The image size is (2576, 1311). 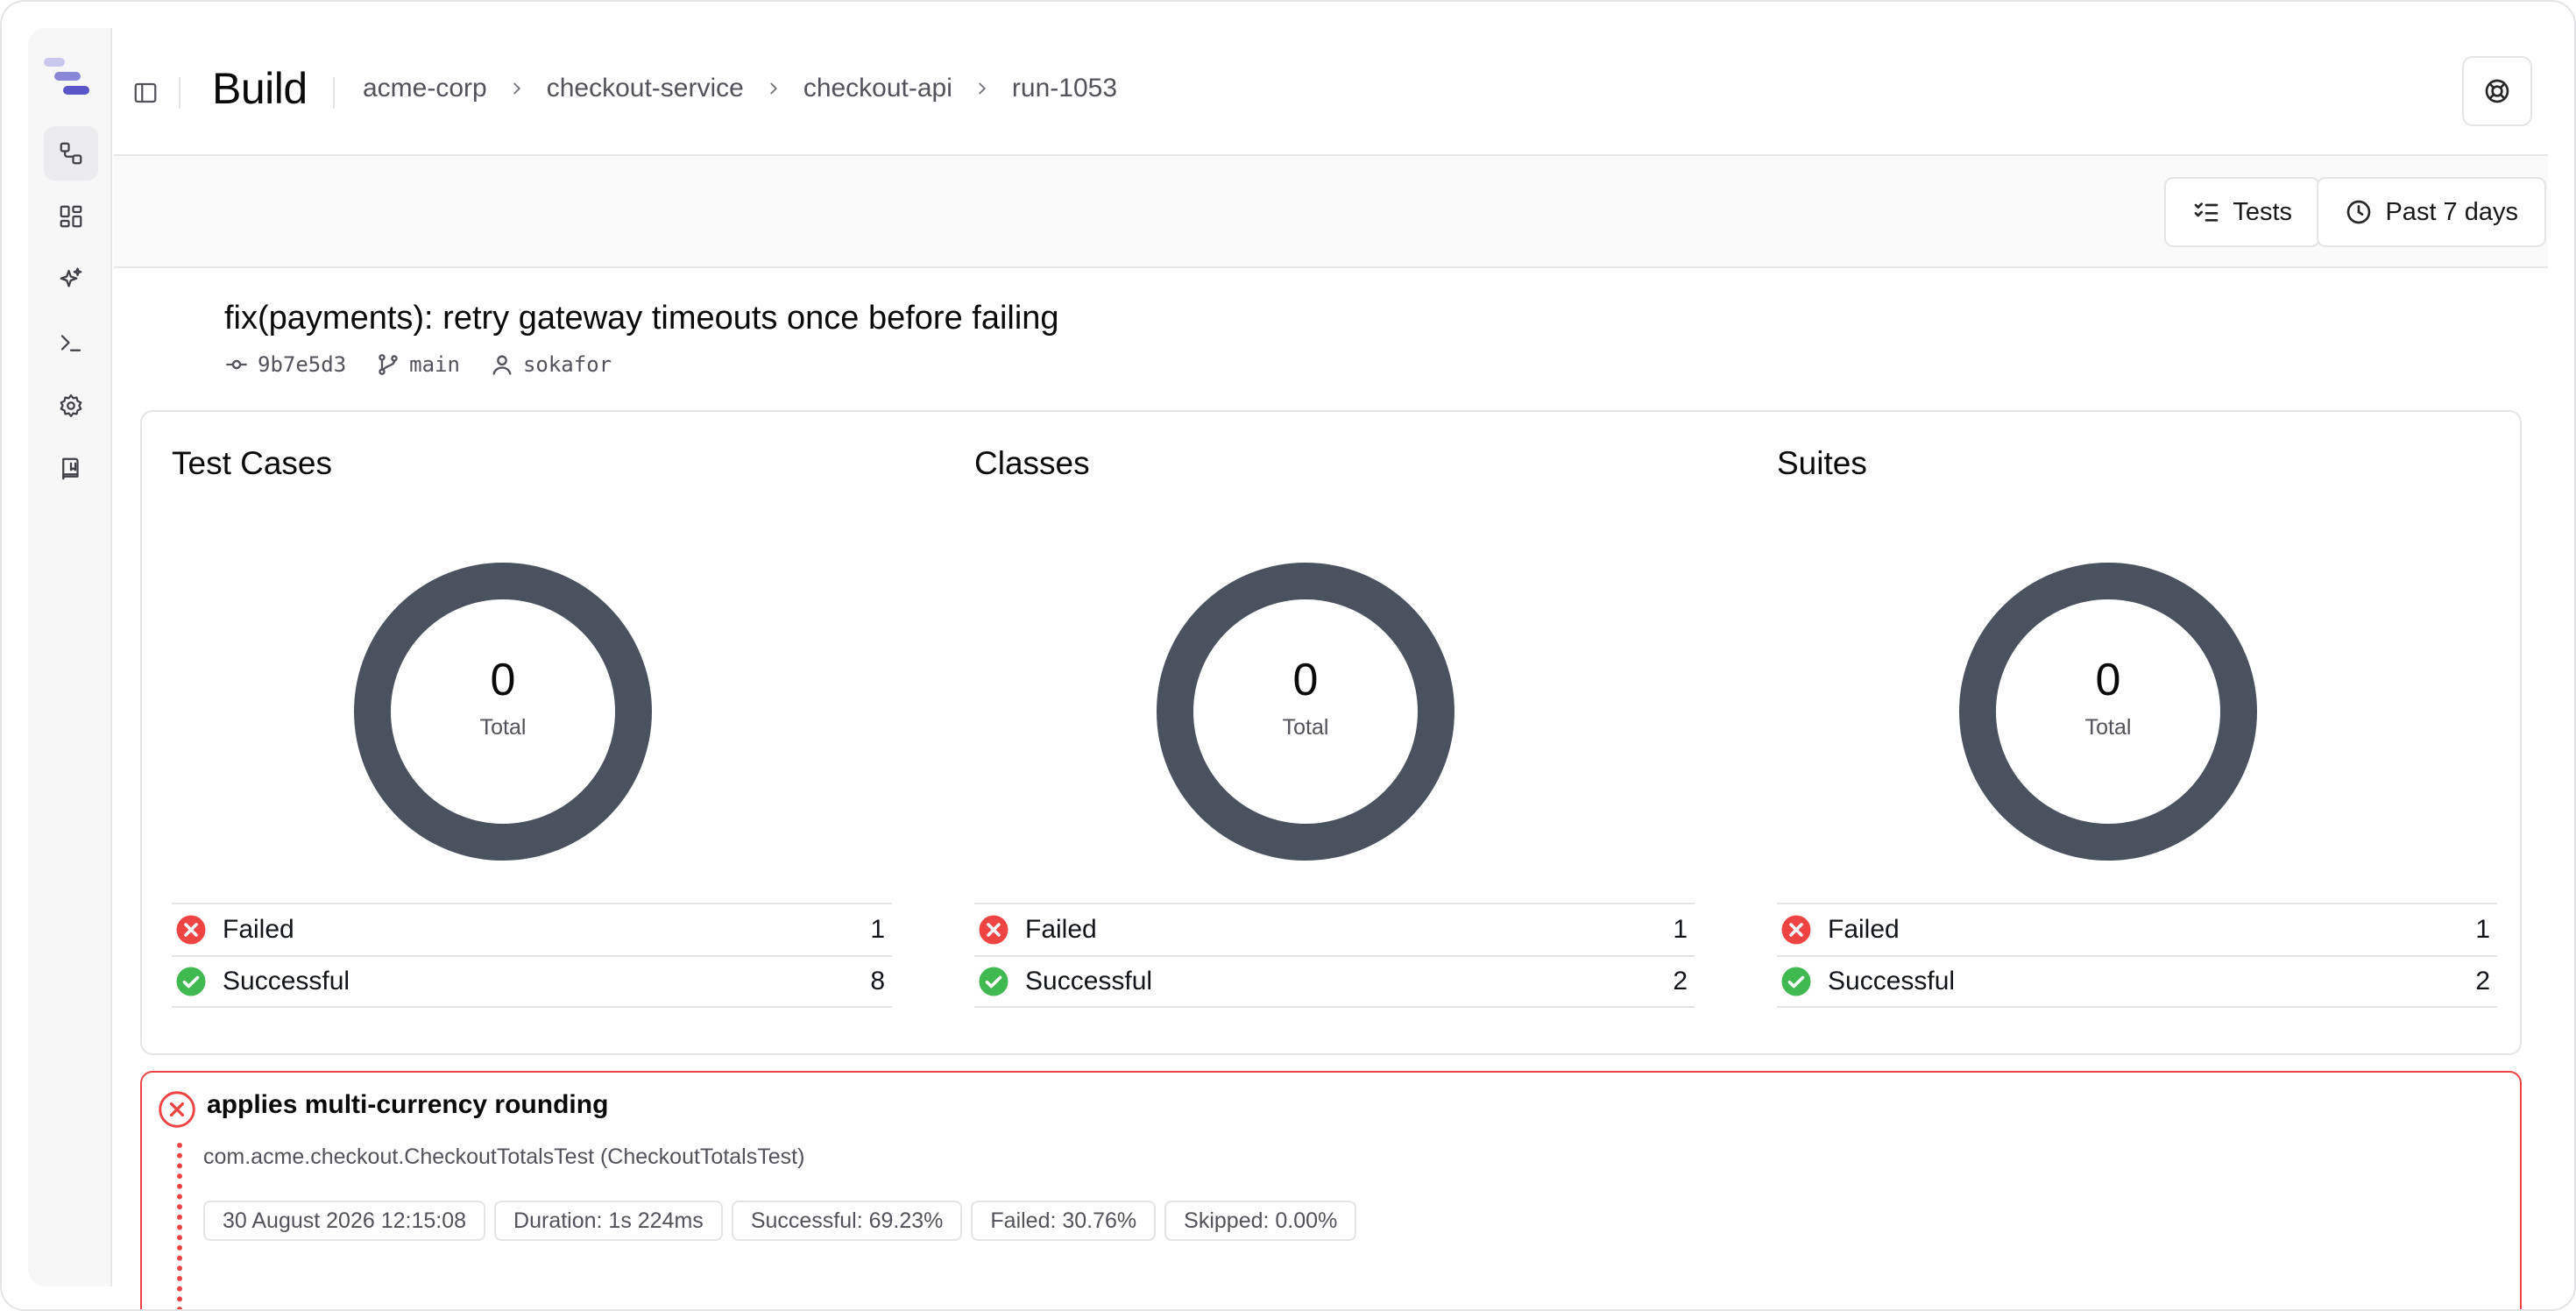 I want to click on test-cases-panel: Test Cases 0 Total Failed 1 Successful 8, so click(x=502, y=732).